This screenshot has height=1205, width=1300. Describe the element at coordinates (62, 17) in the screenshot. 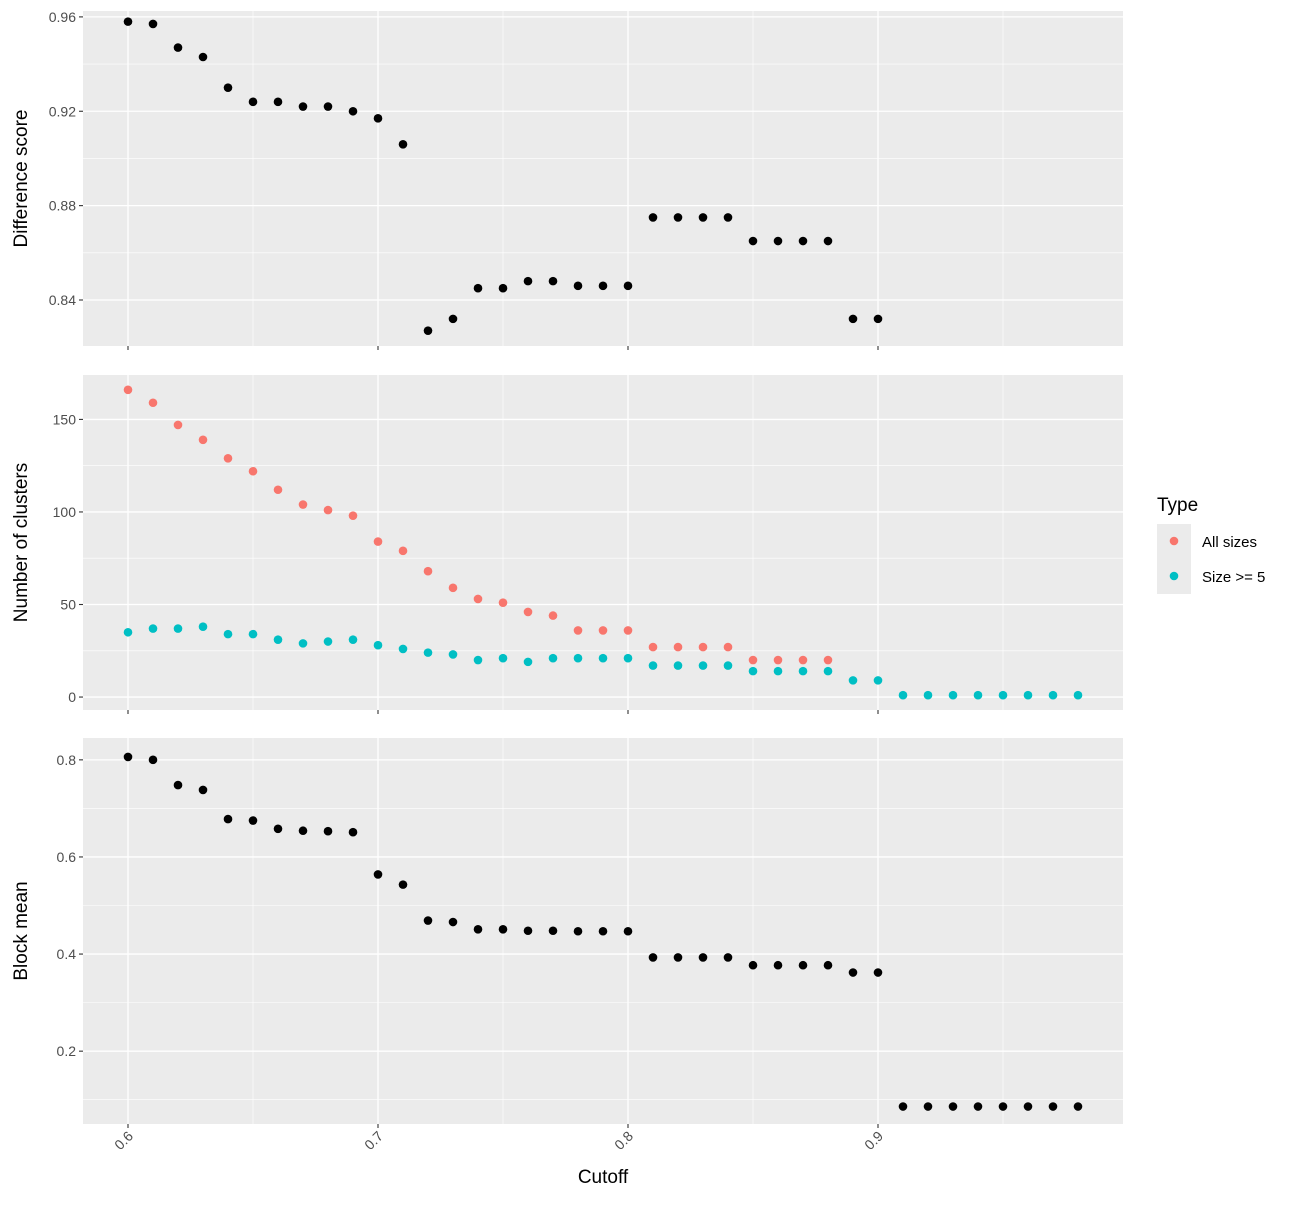

I see `y-tick-label: 0.96` at that location.